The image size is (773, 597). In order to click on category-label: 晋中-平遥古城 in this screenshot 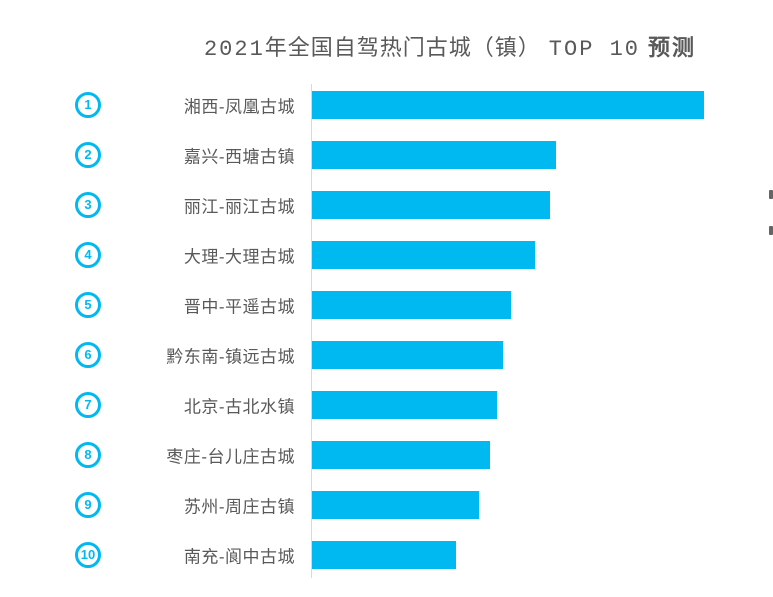, I will do `click(239, 307)`.